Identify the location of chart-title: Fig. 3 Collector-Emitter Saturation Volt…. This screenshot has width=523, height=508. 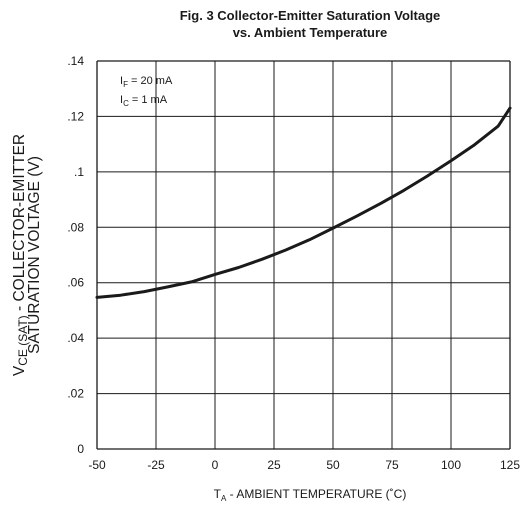
(310, 15).